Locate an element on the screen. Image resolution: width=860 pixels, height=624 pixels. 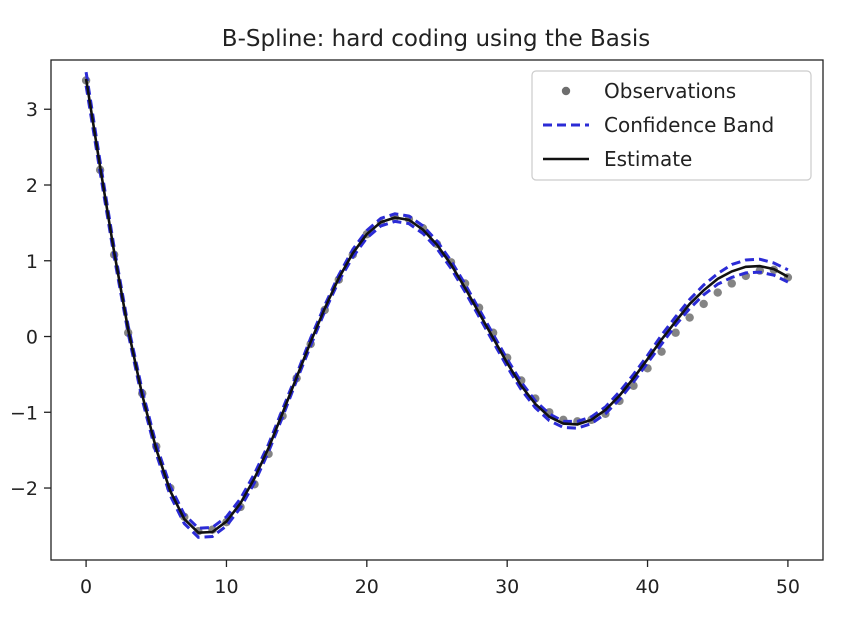
y-tick-label: 2 is located at coordinates (32, 186).